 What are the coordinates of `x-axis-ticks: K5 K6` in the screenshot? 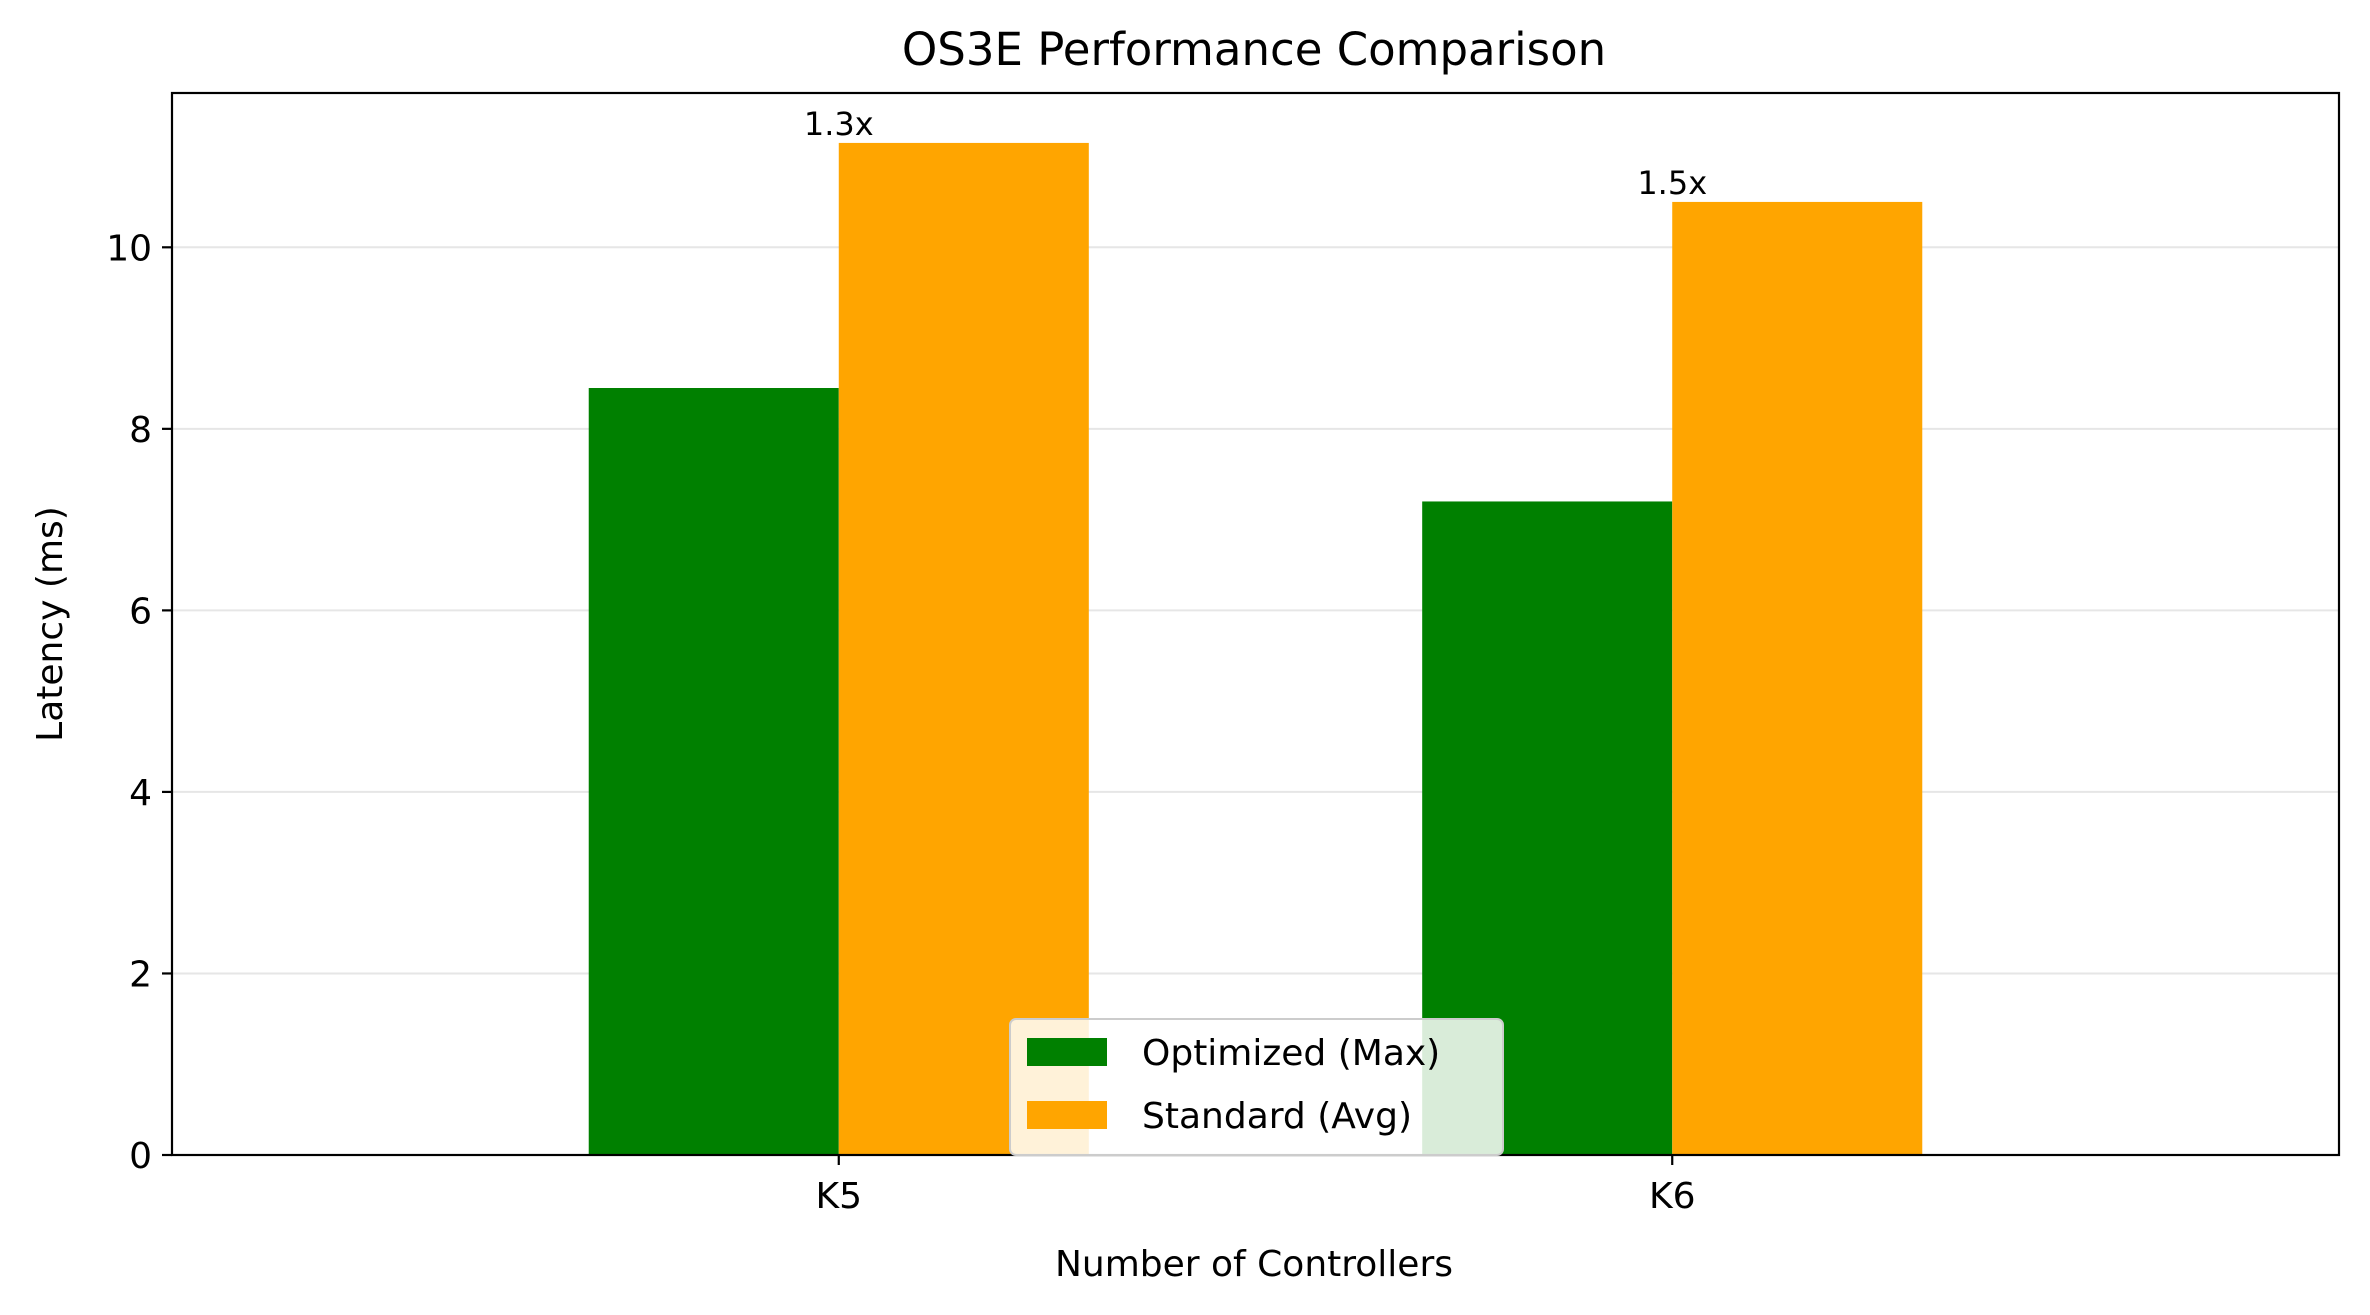 It's located at (1256, 1186).